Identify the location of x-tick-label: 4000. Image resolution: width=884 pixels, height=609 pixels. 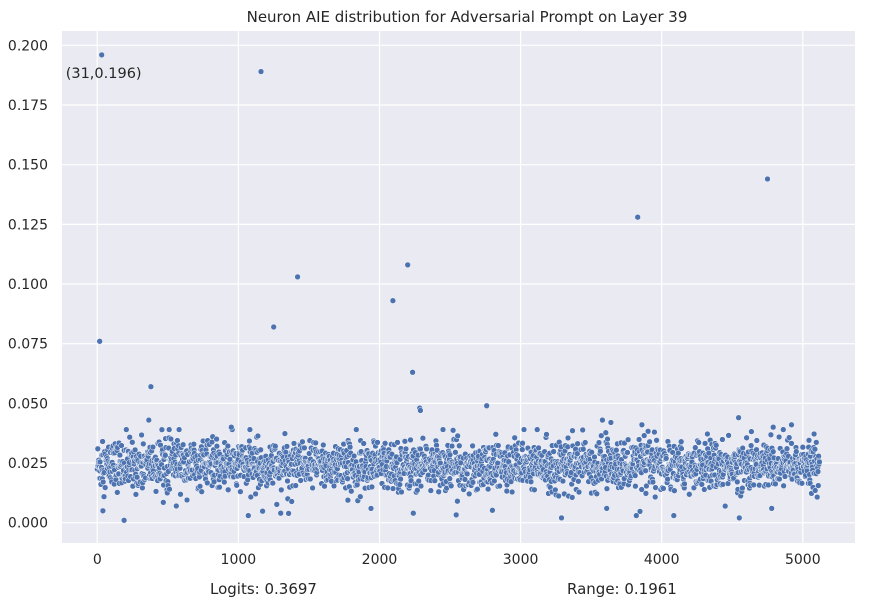
(662, 560).